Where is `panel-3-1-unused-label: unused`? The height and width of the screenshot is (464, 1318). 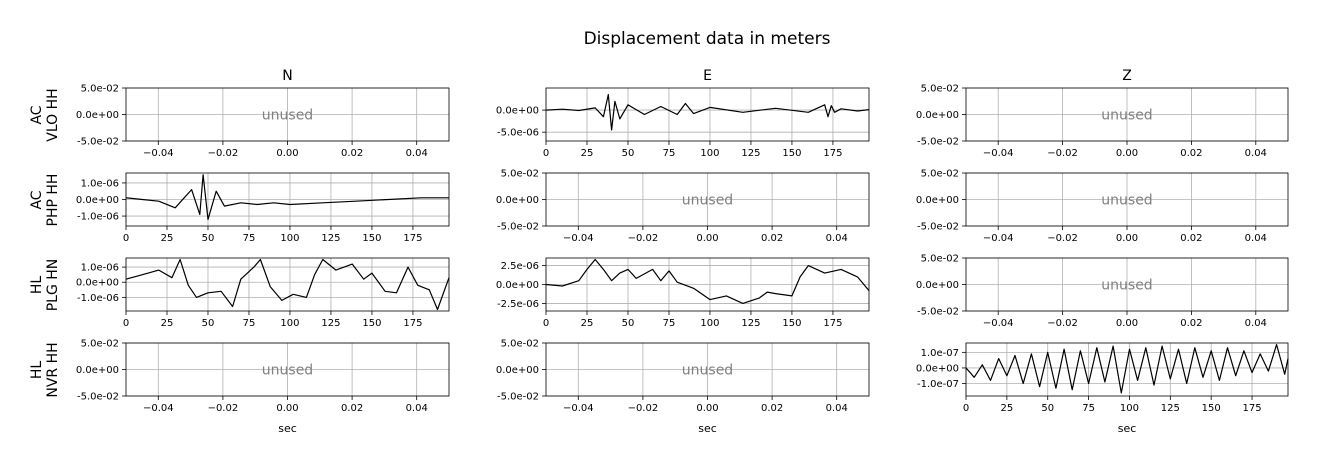 panel-3-1-unused-label: unused is located at coordinates (707, 371).